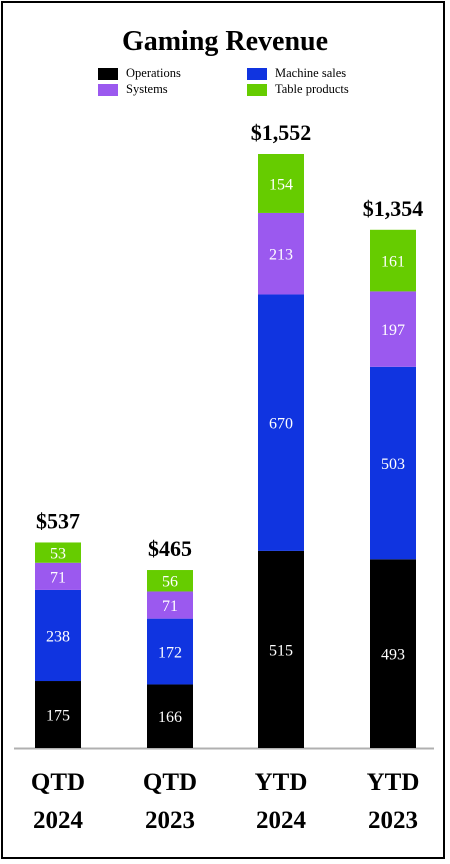 Image resolution: width=450 pixels, height=864 pixels. I want to click on total-label-2: $1,552, so click(281, 132).